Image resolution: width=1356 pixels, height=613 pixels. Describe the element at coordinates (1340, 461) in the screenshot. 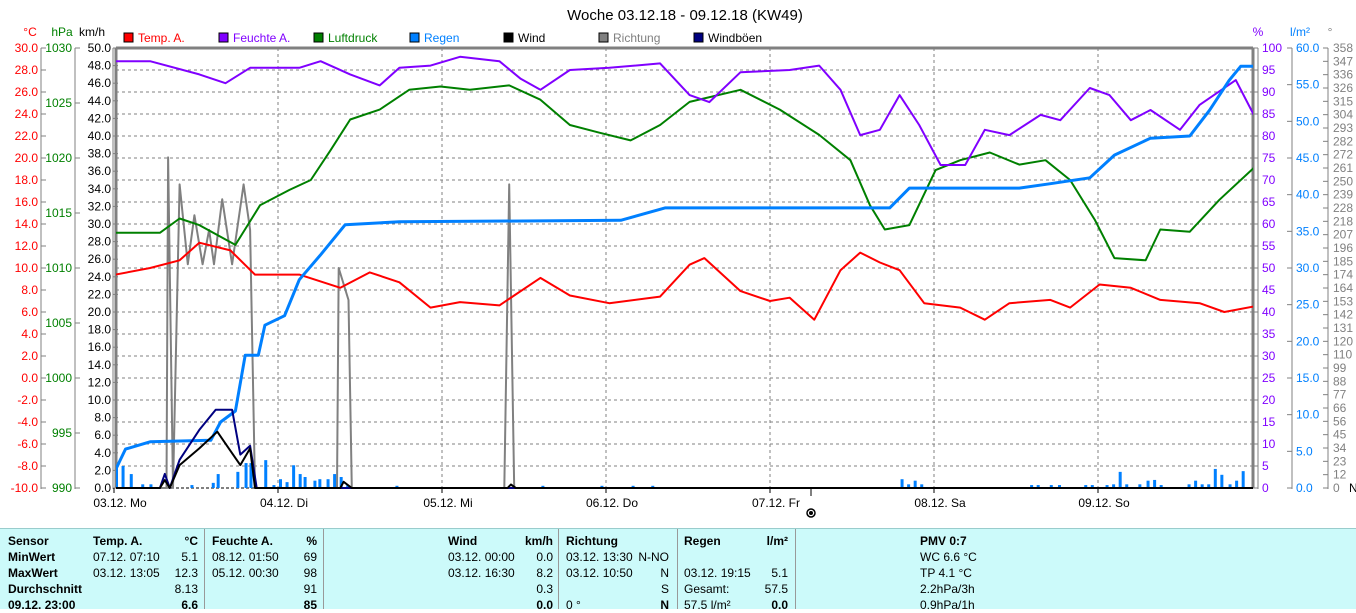

I see `axis-tick-label-direction: 23` at that location.